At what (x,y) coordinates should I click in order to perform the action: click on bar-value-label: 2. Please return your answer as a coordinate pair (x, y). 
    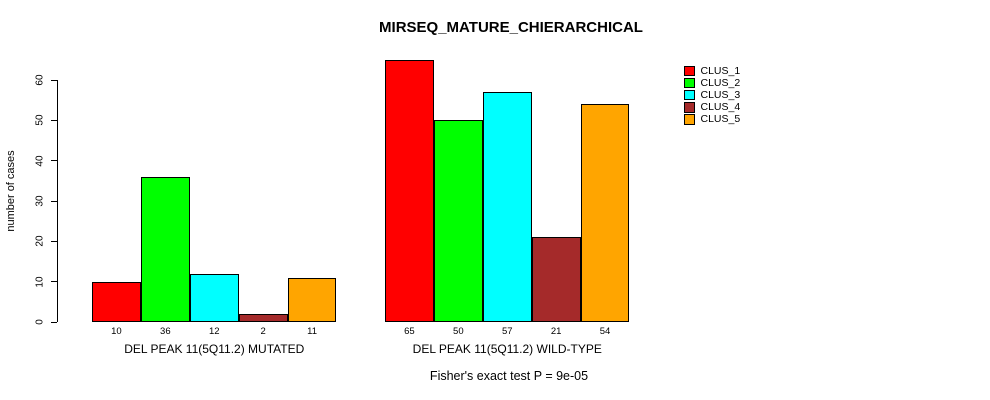
    Looking at the image, I should click on (263, 331).